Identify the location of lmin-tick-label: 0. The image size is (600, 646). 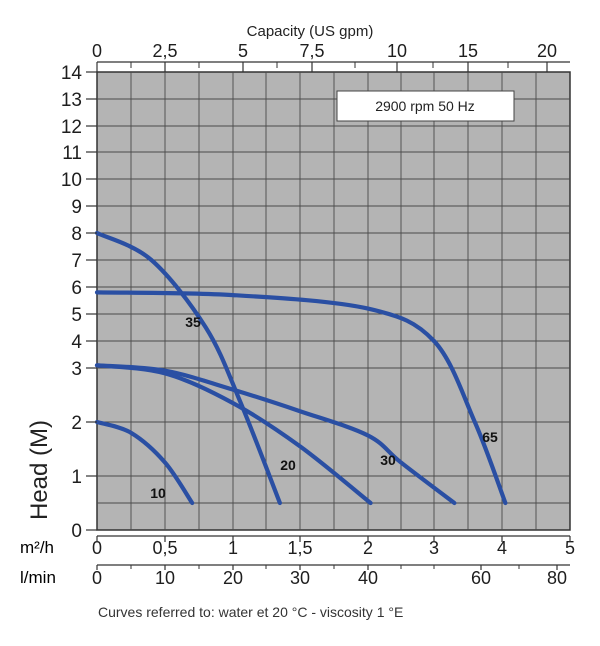
(97, 578).